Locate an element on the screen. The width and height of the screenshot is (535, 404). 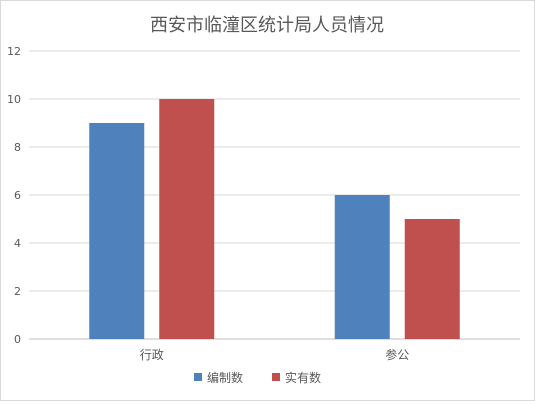
x-tick-label: 参公 is located at coordinates (397, 354).